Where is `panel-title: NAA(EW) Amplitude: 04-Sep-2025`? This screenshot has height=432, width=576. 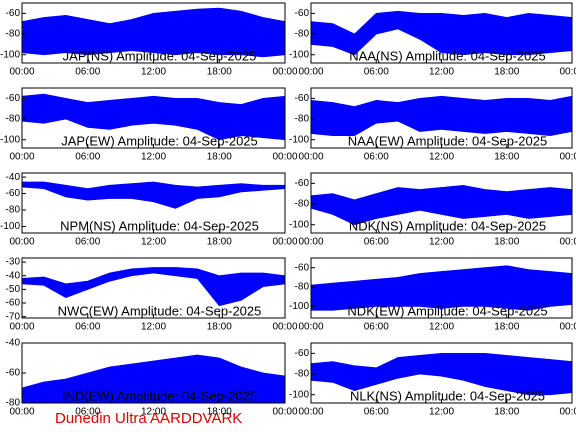 panel-title: NAA(EW) Amplitude: 04-Sep-2025 is located at coordinates (447, 140).